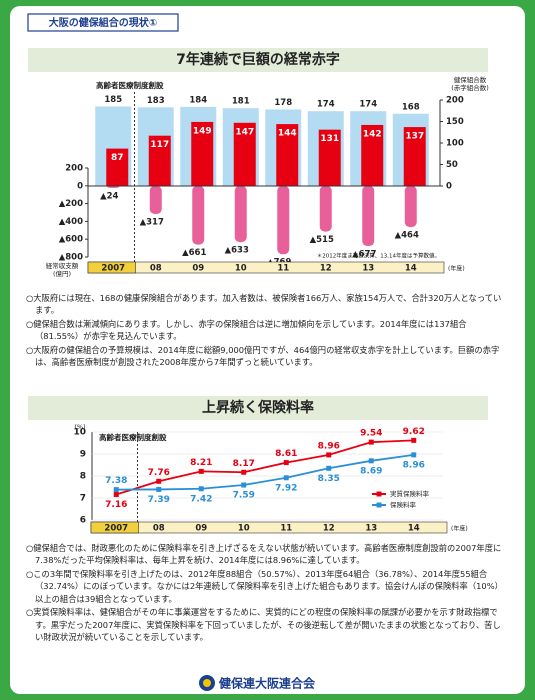  I want to click on legend-marker, so click(379, 494).